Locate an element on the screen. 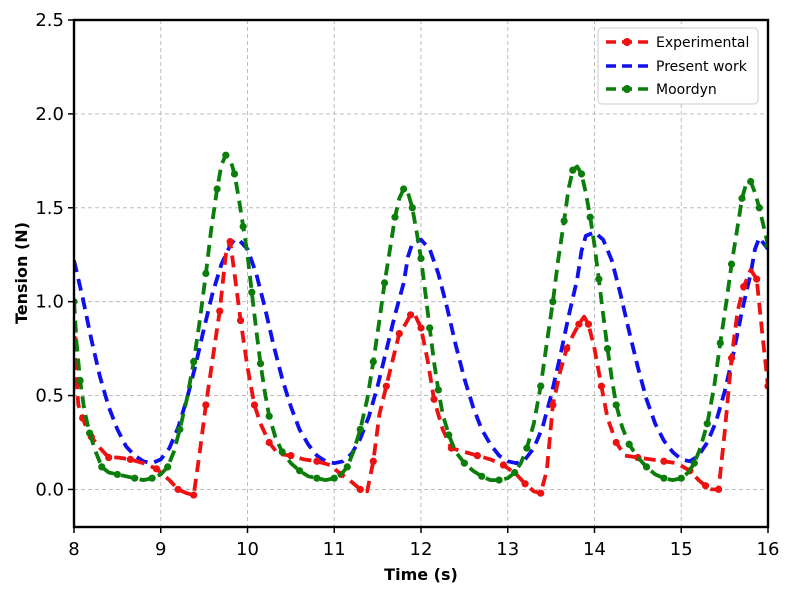 This screenshot has height=595, width=793. x-tick-label: 10 is located at coordinates (247, 549).